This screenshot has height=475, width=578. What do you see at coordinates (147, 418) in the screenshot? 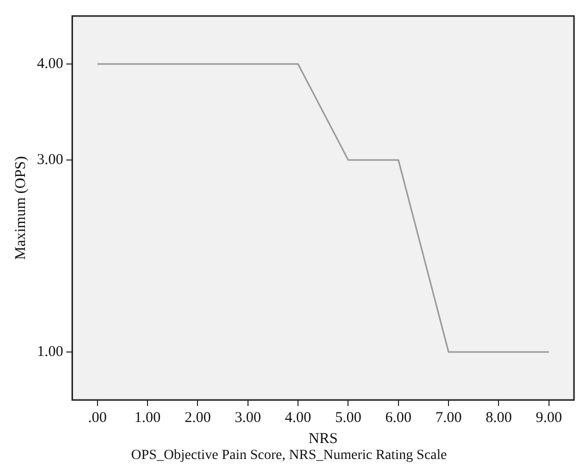
I see `x-tick-label: 1.00` at bounding box center [147, 418].